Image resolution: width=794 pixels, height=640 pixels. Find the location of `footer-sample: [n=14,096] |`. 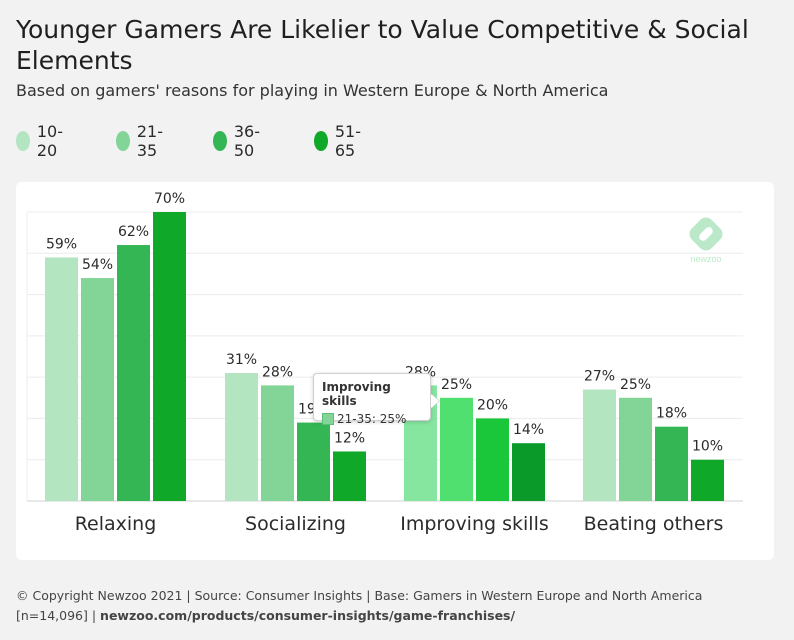

footer-sample: [n=14,096] | is located at coordinates (58, 615).